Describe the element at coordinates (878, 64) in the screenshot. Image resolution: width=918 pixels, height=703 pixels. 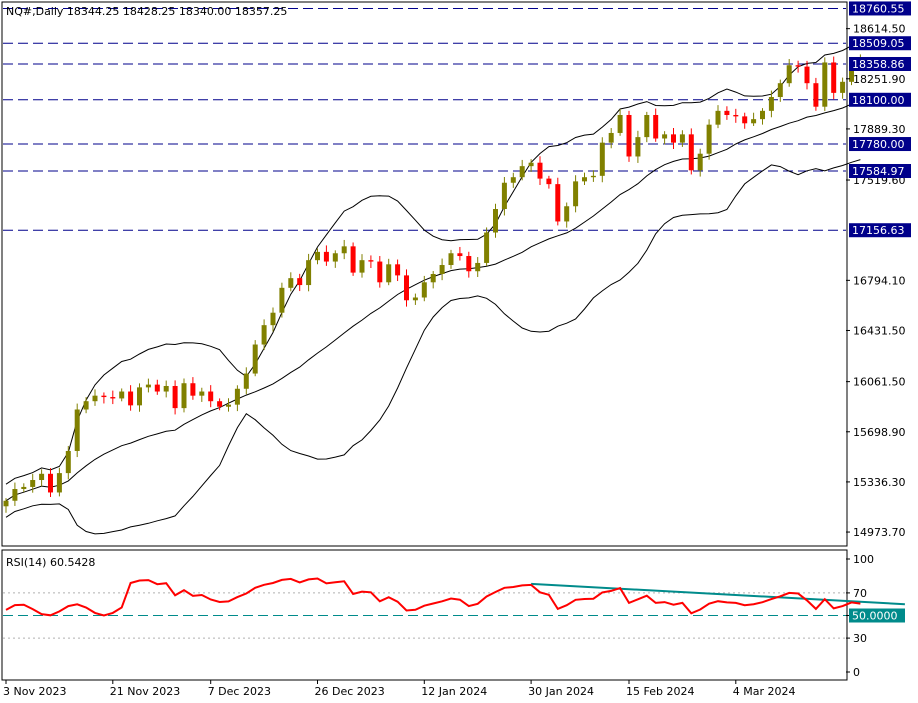
I see `level-label: 18358.86` at that location.